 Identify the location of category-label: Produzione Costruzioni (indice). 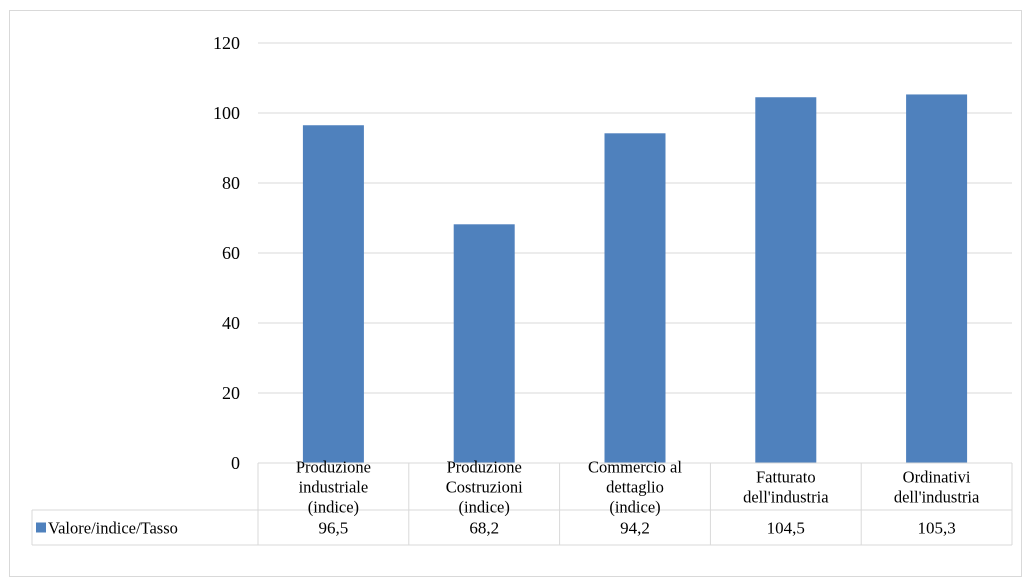
(484, 487).